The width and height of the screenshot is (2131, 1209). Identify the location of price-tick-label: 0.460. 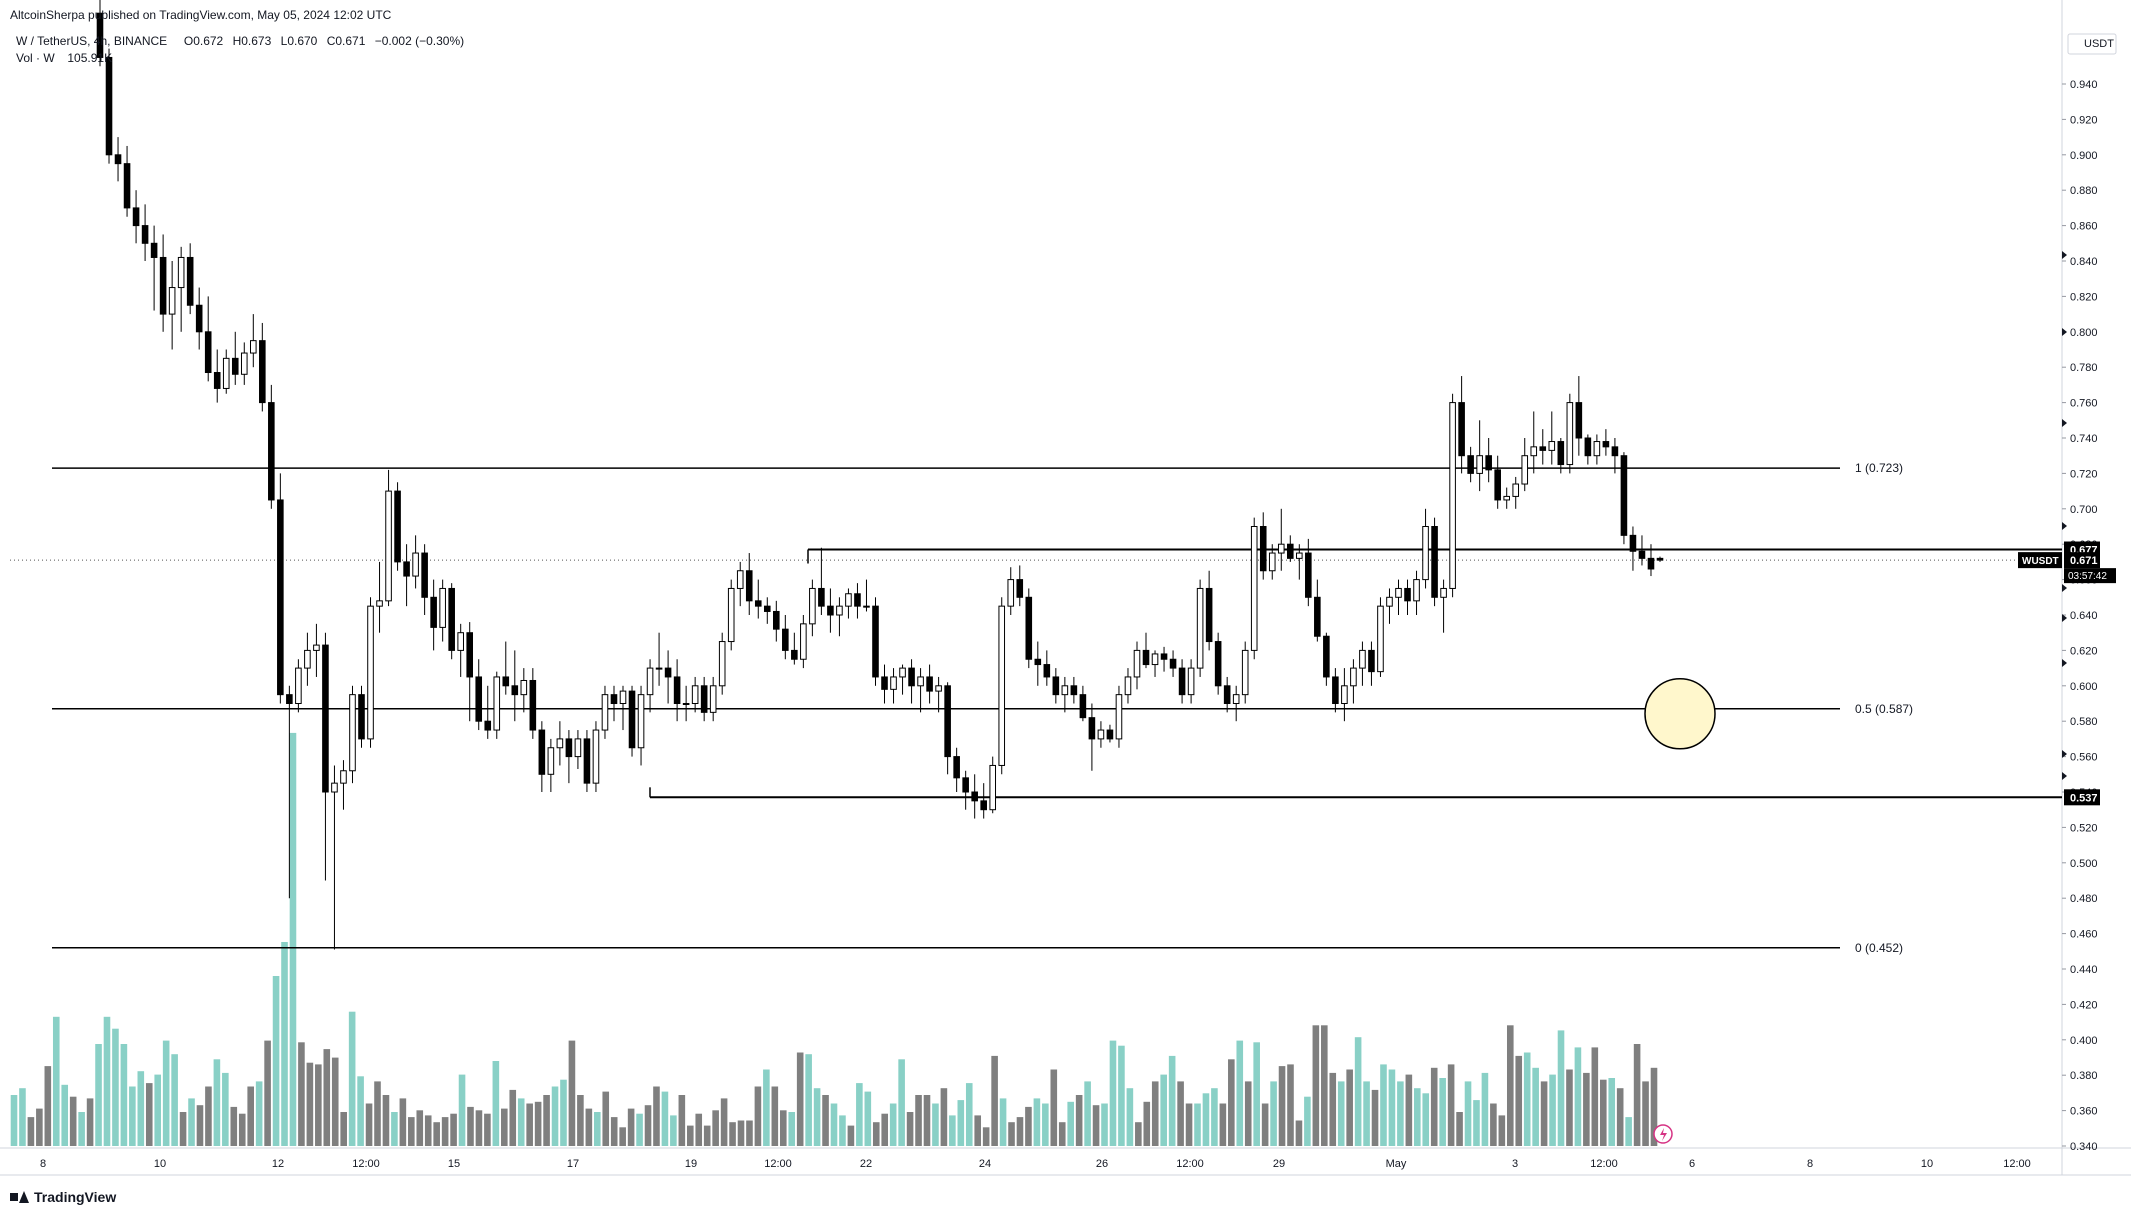
(2084, 935).